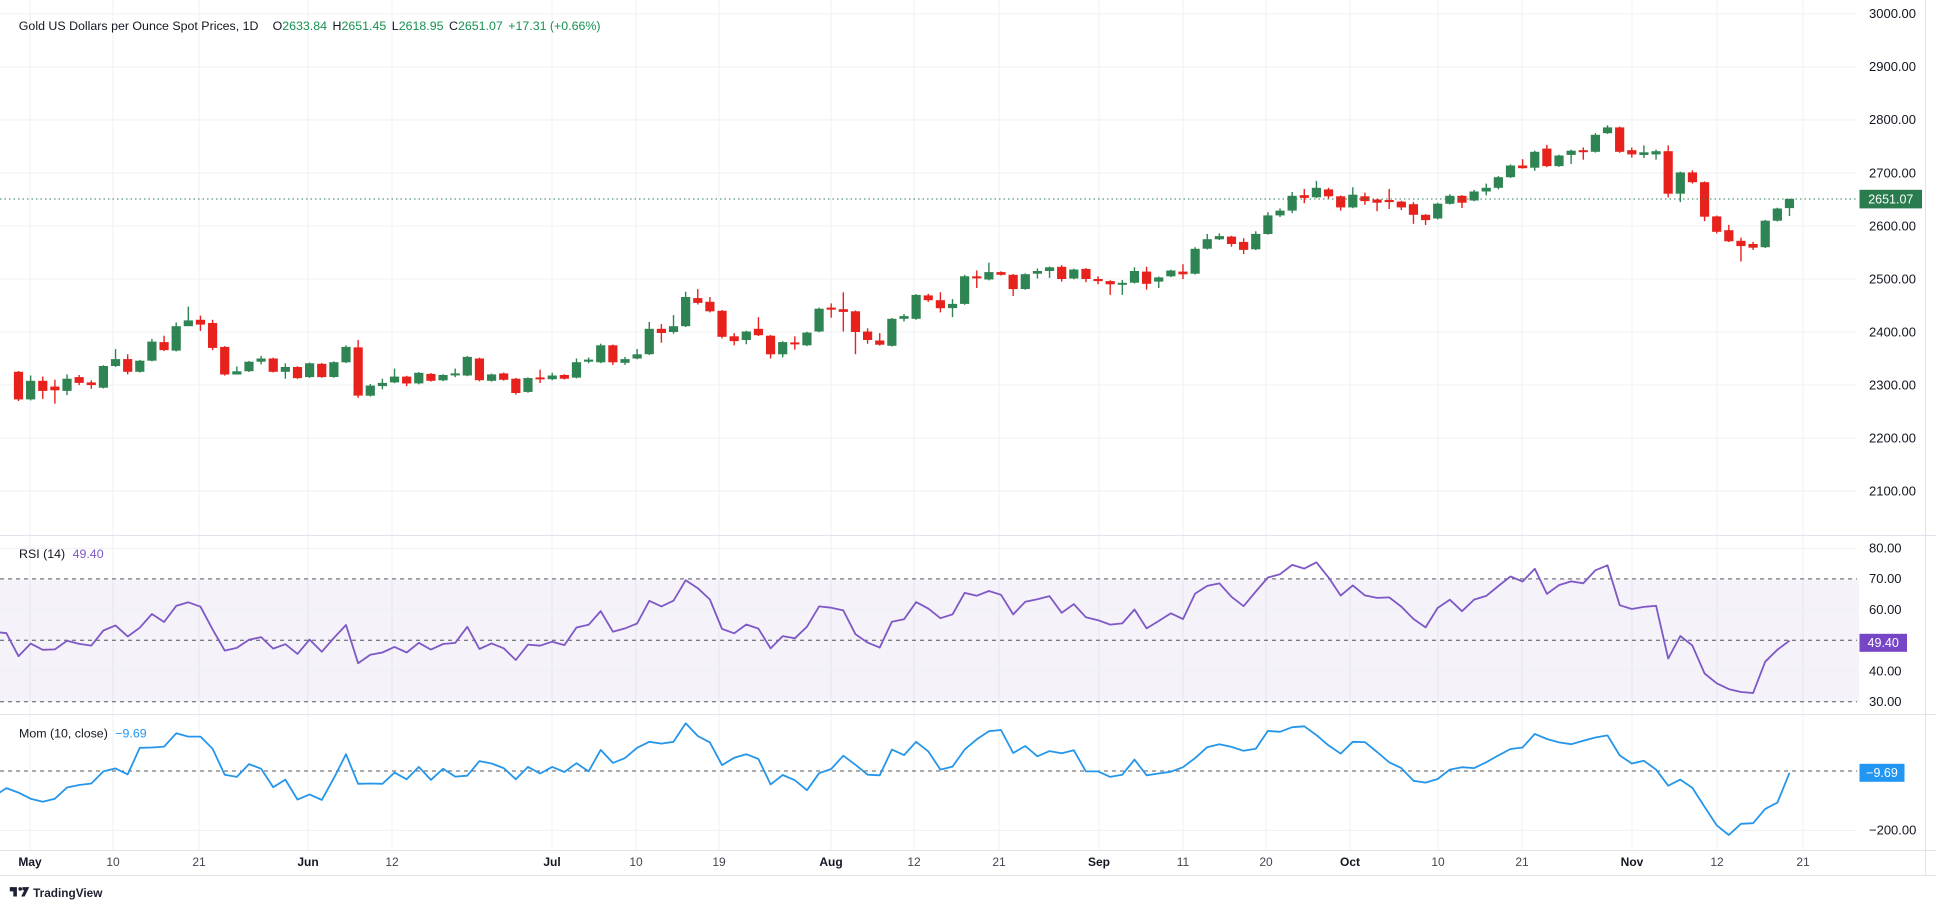  Describe the element at coordinates (1892, 66) in the screenshot. I see `svg-text: 2900.00` at that location.